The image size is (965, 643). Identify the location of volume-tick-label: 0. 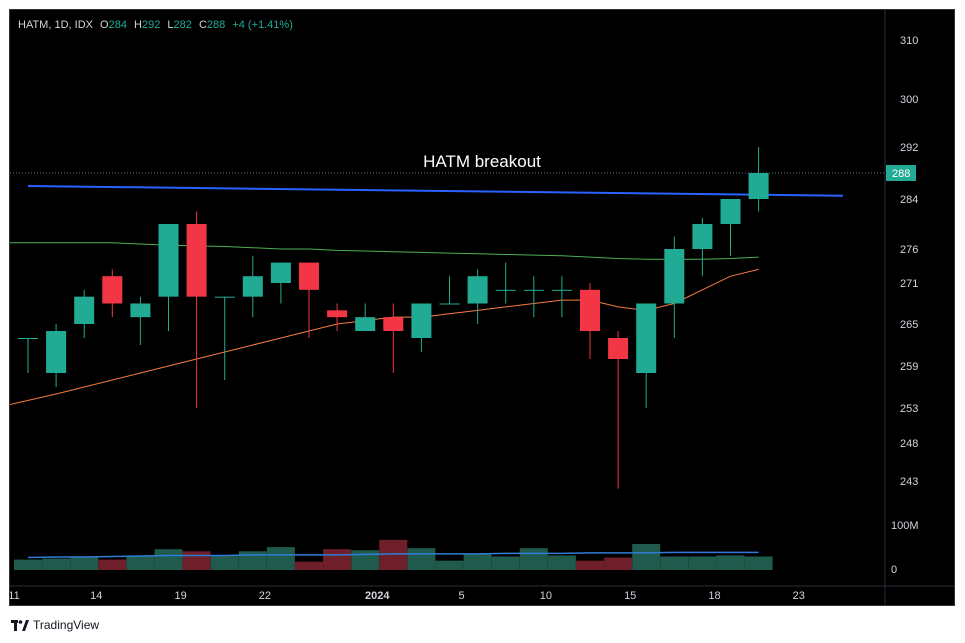
(894, 570).